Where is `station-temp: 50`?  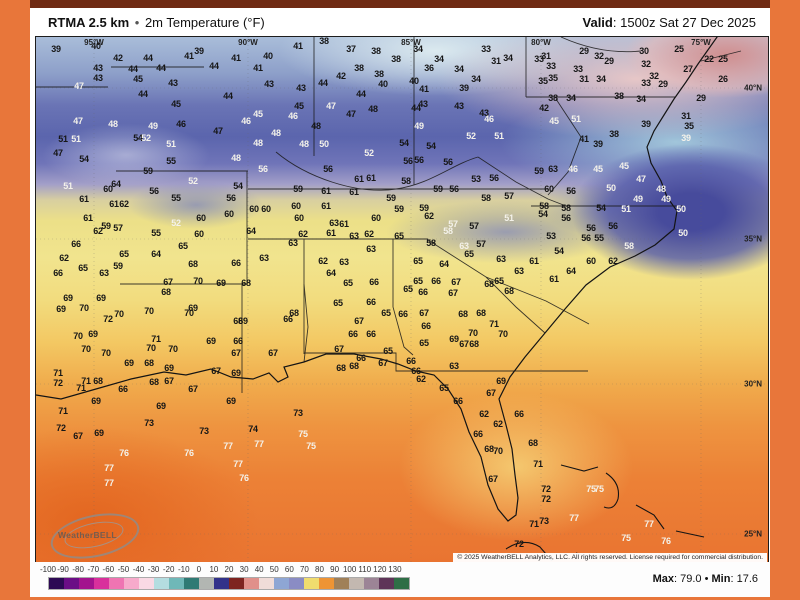
station-temp: 50 is located at coordinates (683, 233).